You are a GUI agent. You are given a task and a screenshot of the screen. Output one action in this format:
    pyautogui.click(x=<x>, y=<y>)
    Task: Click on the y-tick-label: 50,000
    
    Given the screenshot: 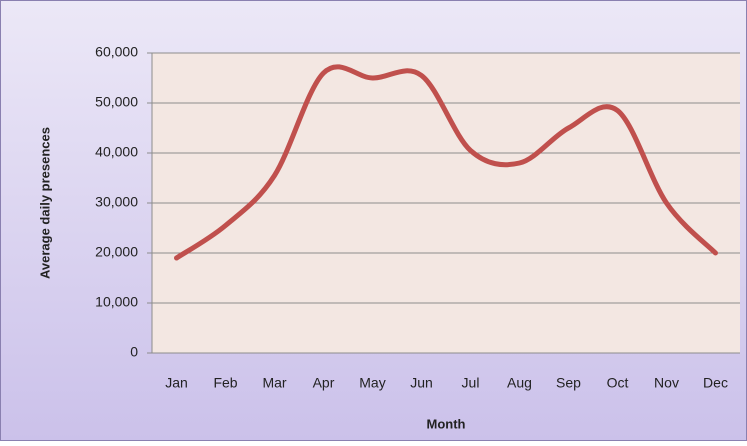 What is the action you would take?
    pyautogui.click(x=116, y=102)
    